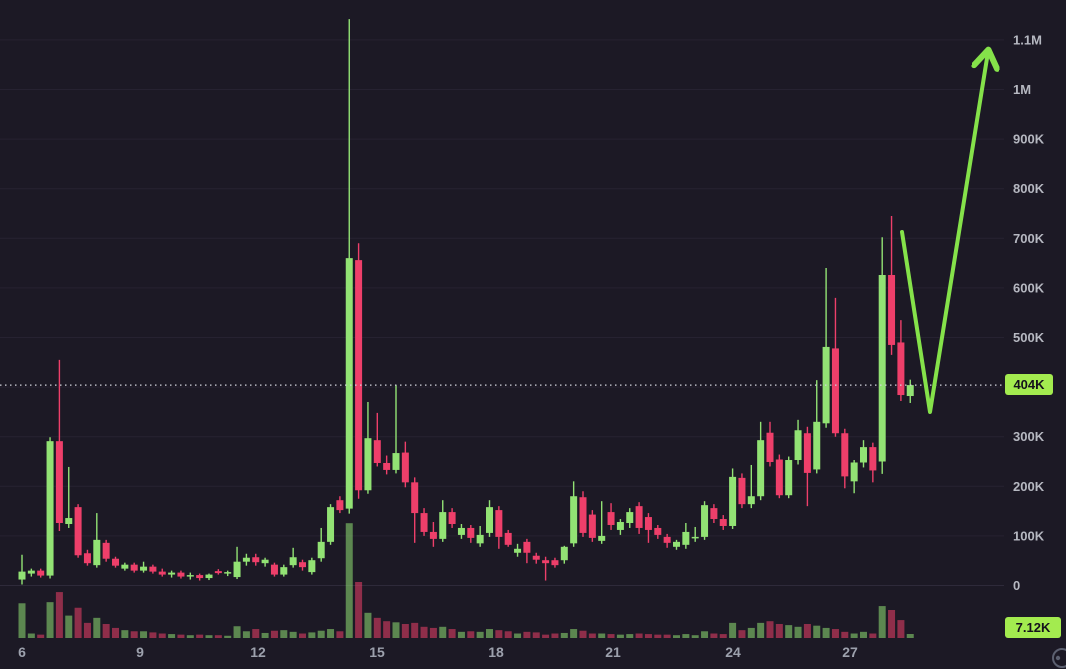 The width and height of the screenshot is (1066, 669). Describe the element at coordinates (438, 652) in the screenshot. I see `x-axis: 6 9 12 15 18 21 24 27` at that location.